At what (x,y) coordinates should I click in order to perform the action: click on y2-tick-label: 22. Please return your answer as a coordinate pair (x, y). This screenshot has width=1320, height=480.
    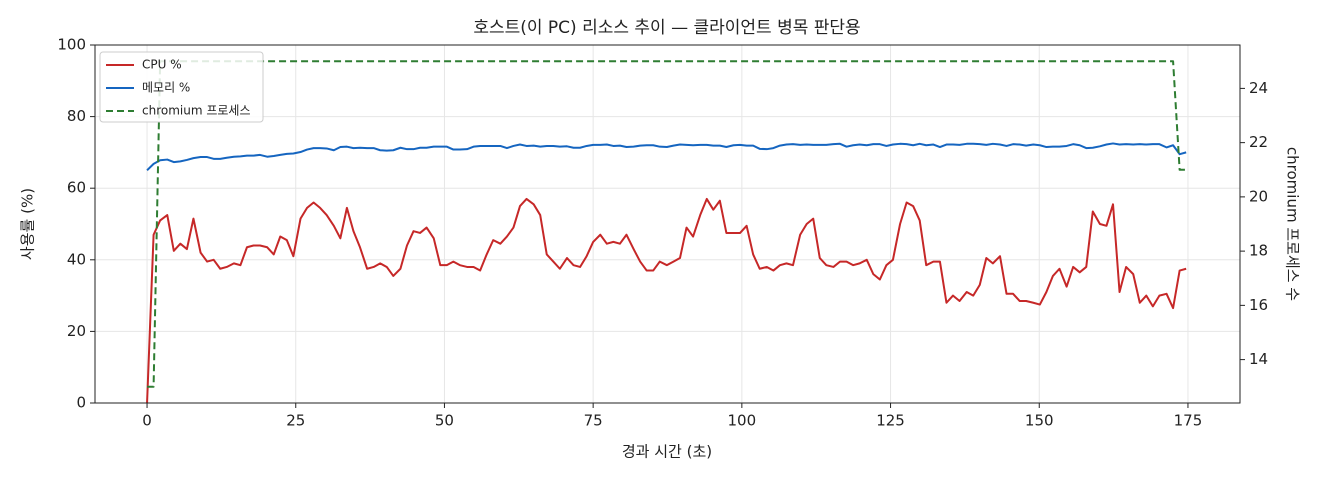
    Looking at the image, I should click on (1258, 142).